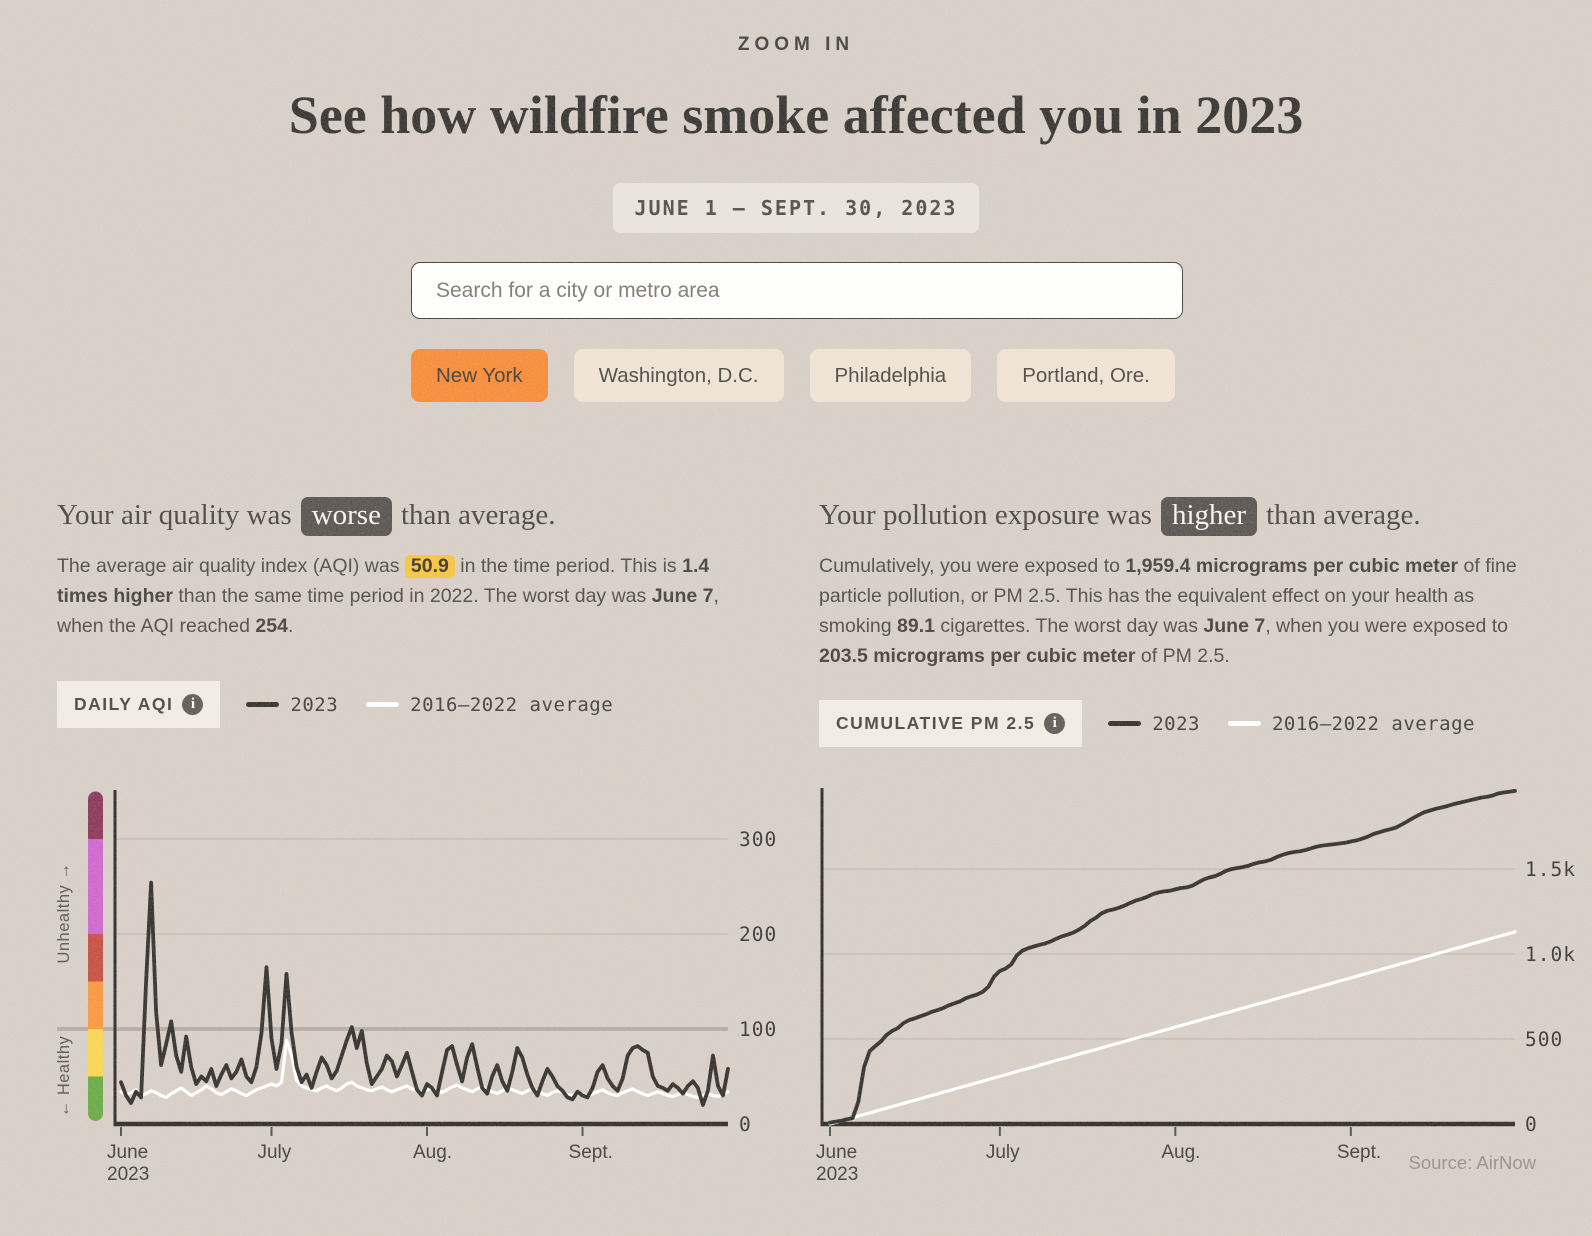 The width and height of the screenshot is (1592, 1236). What do you see at coordinates (1550, 954) in the screenshot?
I see `svg-text: 1.0k` at bounding box center [1550, 954].